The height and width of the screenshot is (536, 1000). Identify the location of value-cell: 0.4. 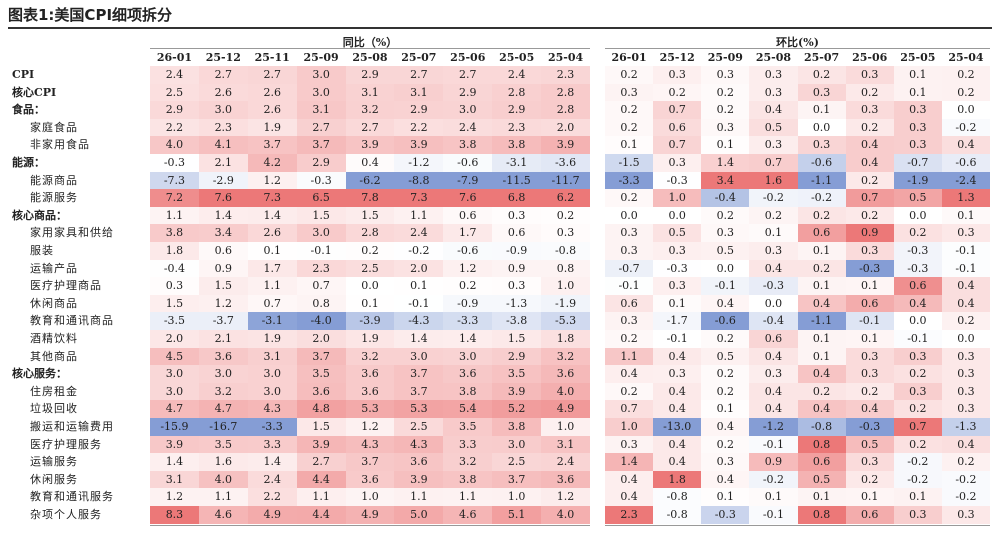
(773, 110).